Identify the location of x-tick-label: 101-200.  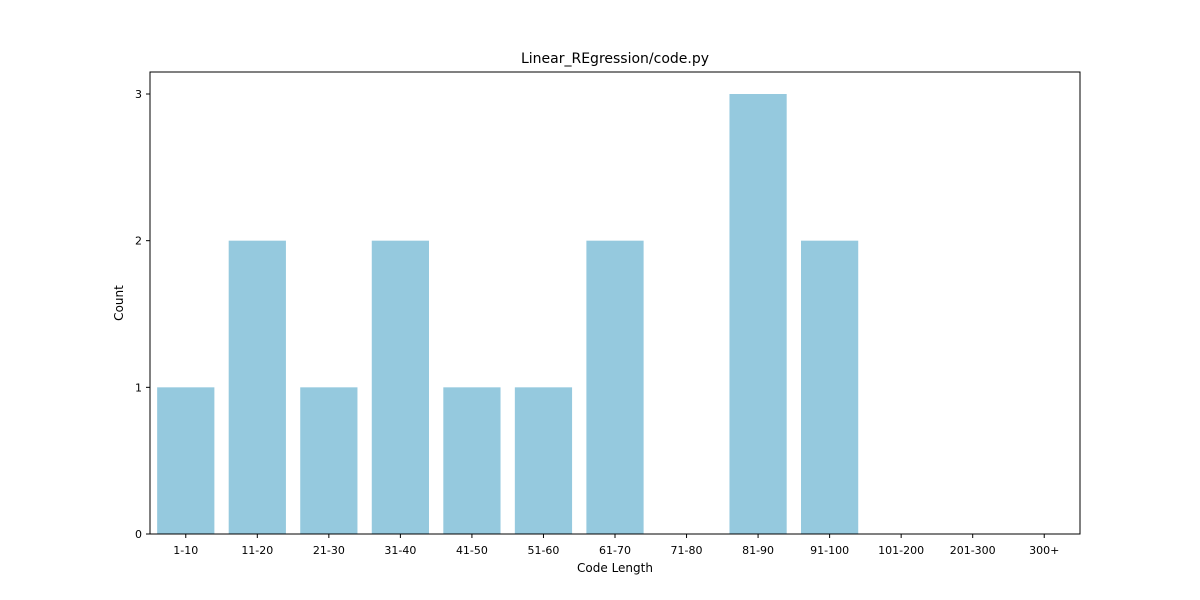
(901, 550).